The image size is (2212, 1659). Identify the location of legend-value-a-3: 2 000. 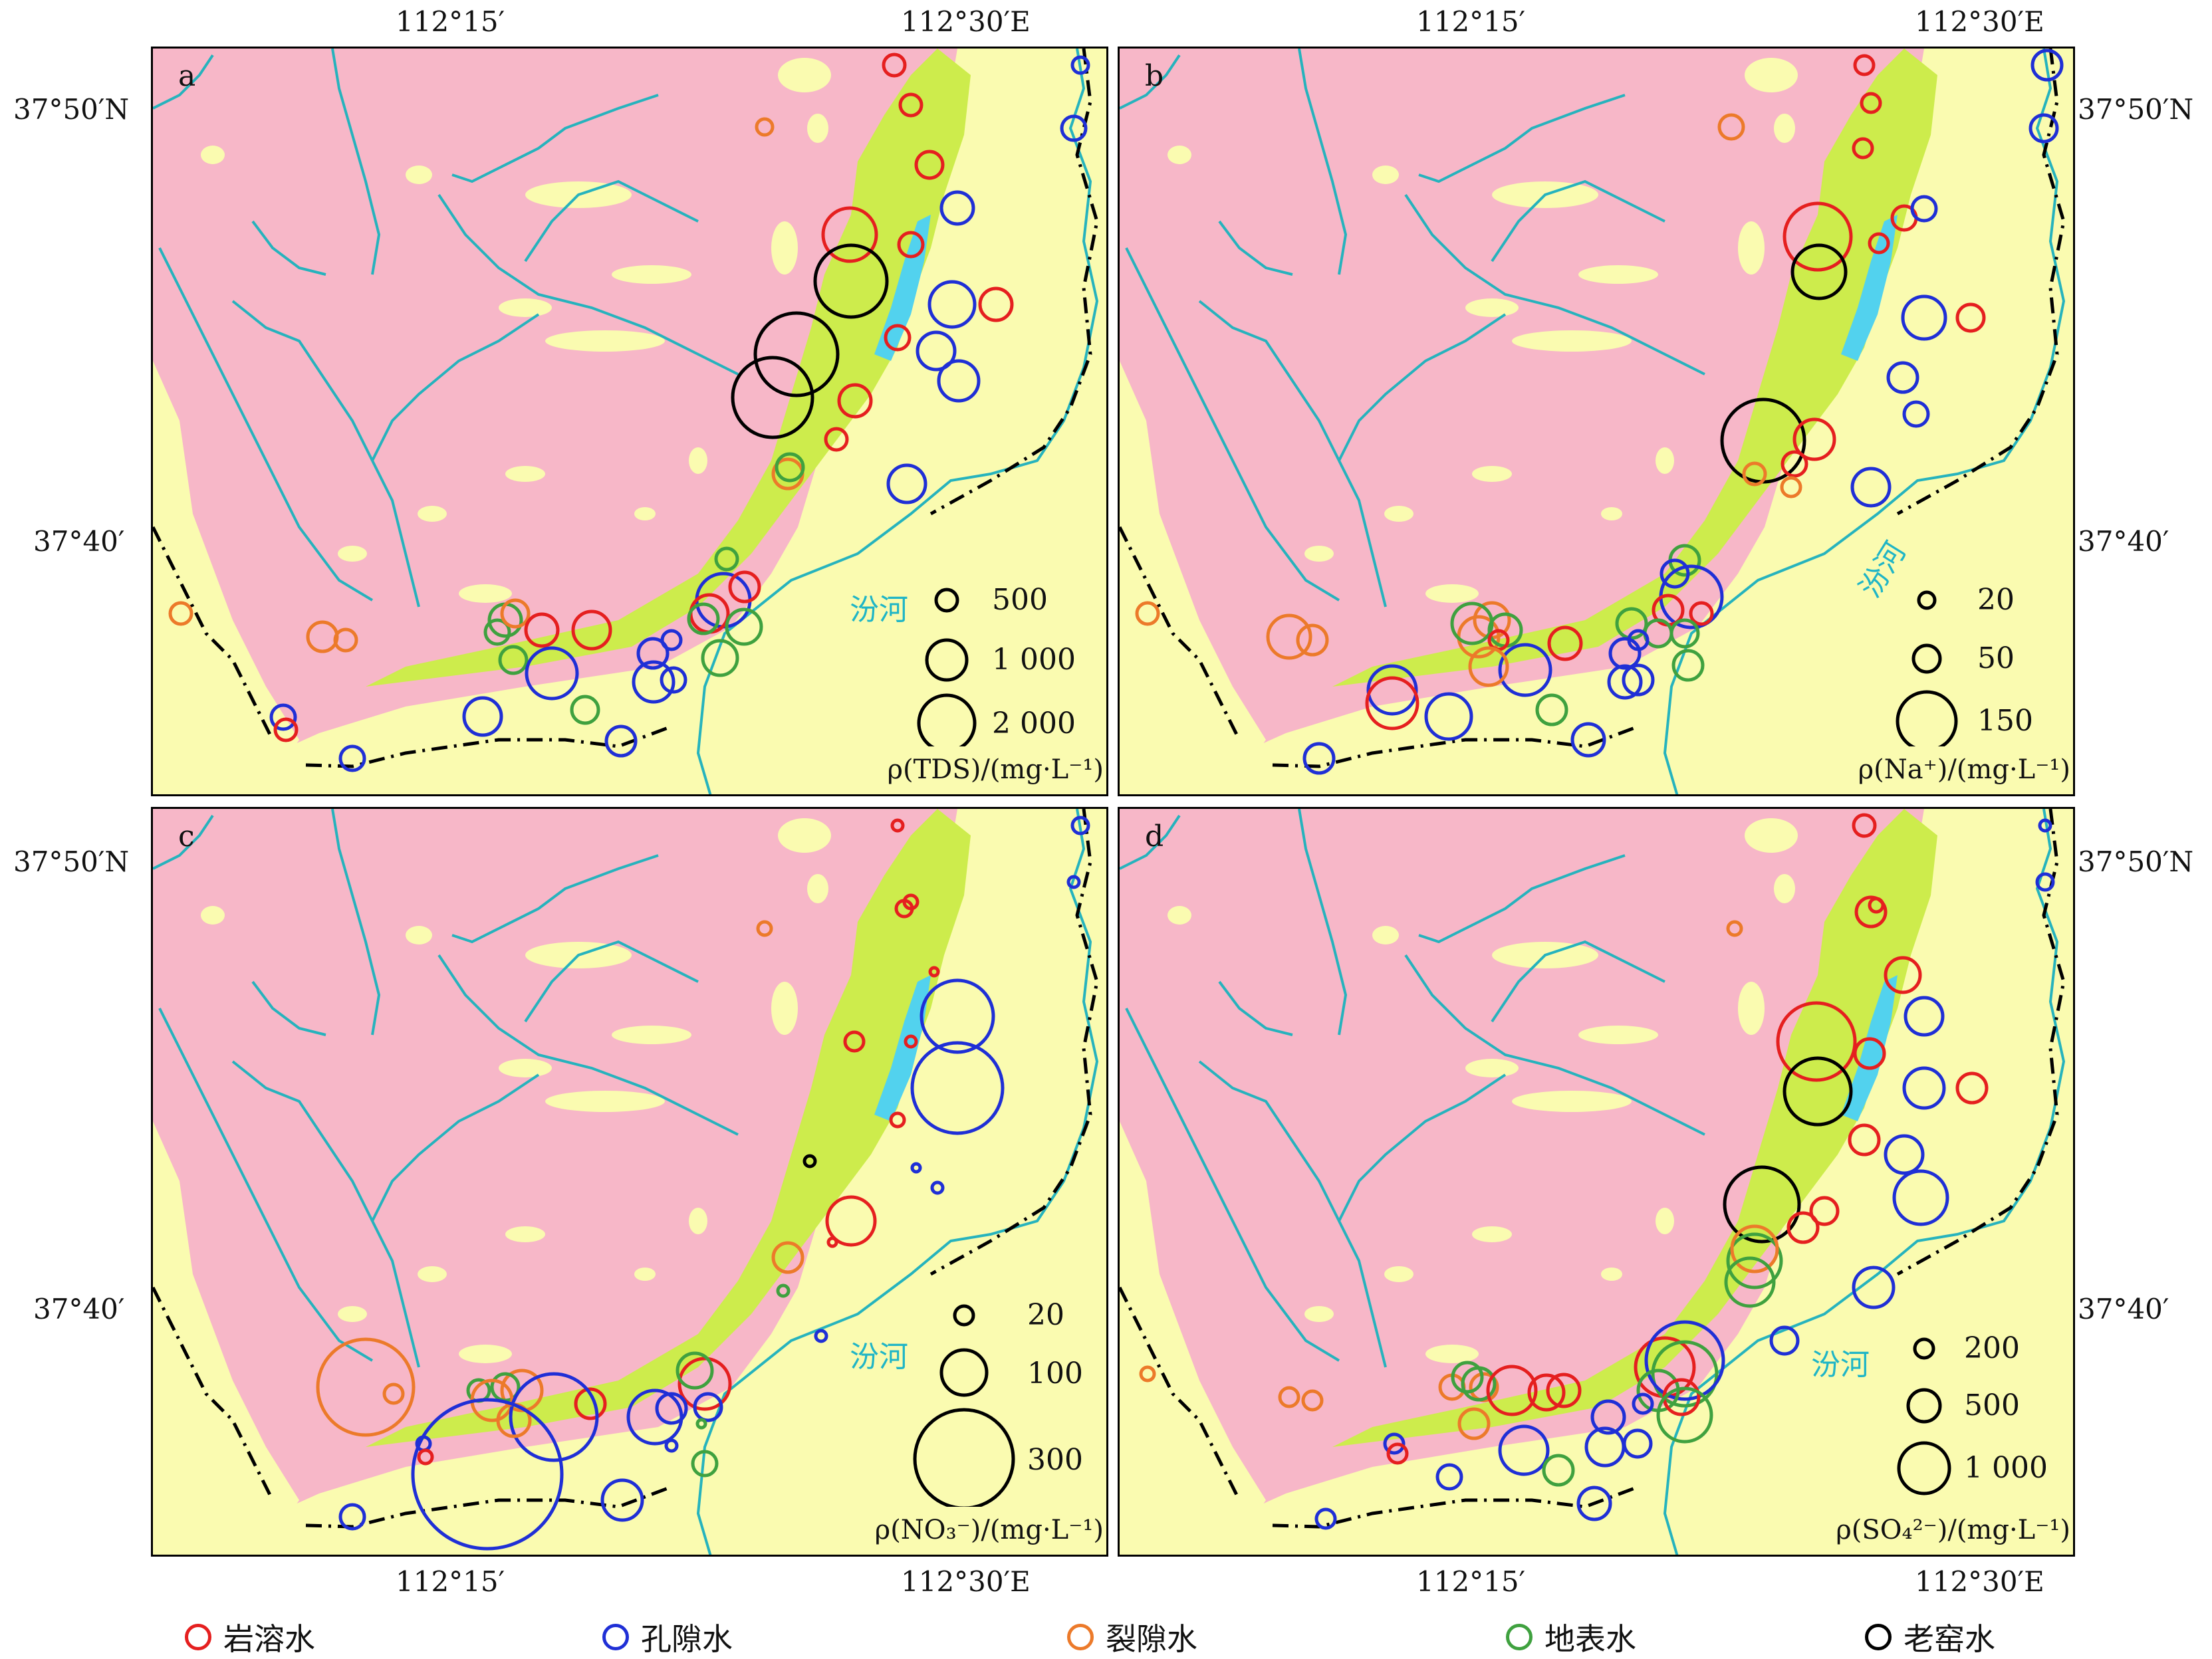
(1034, 723).